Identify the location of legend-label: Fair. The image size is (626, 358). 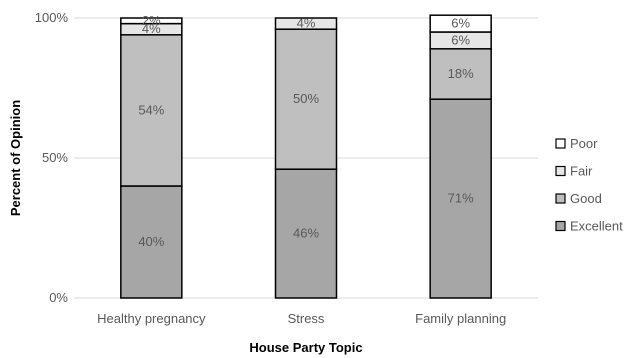
(581, 171).